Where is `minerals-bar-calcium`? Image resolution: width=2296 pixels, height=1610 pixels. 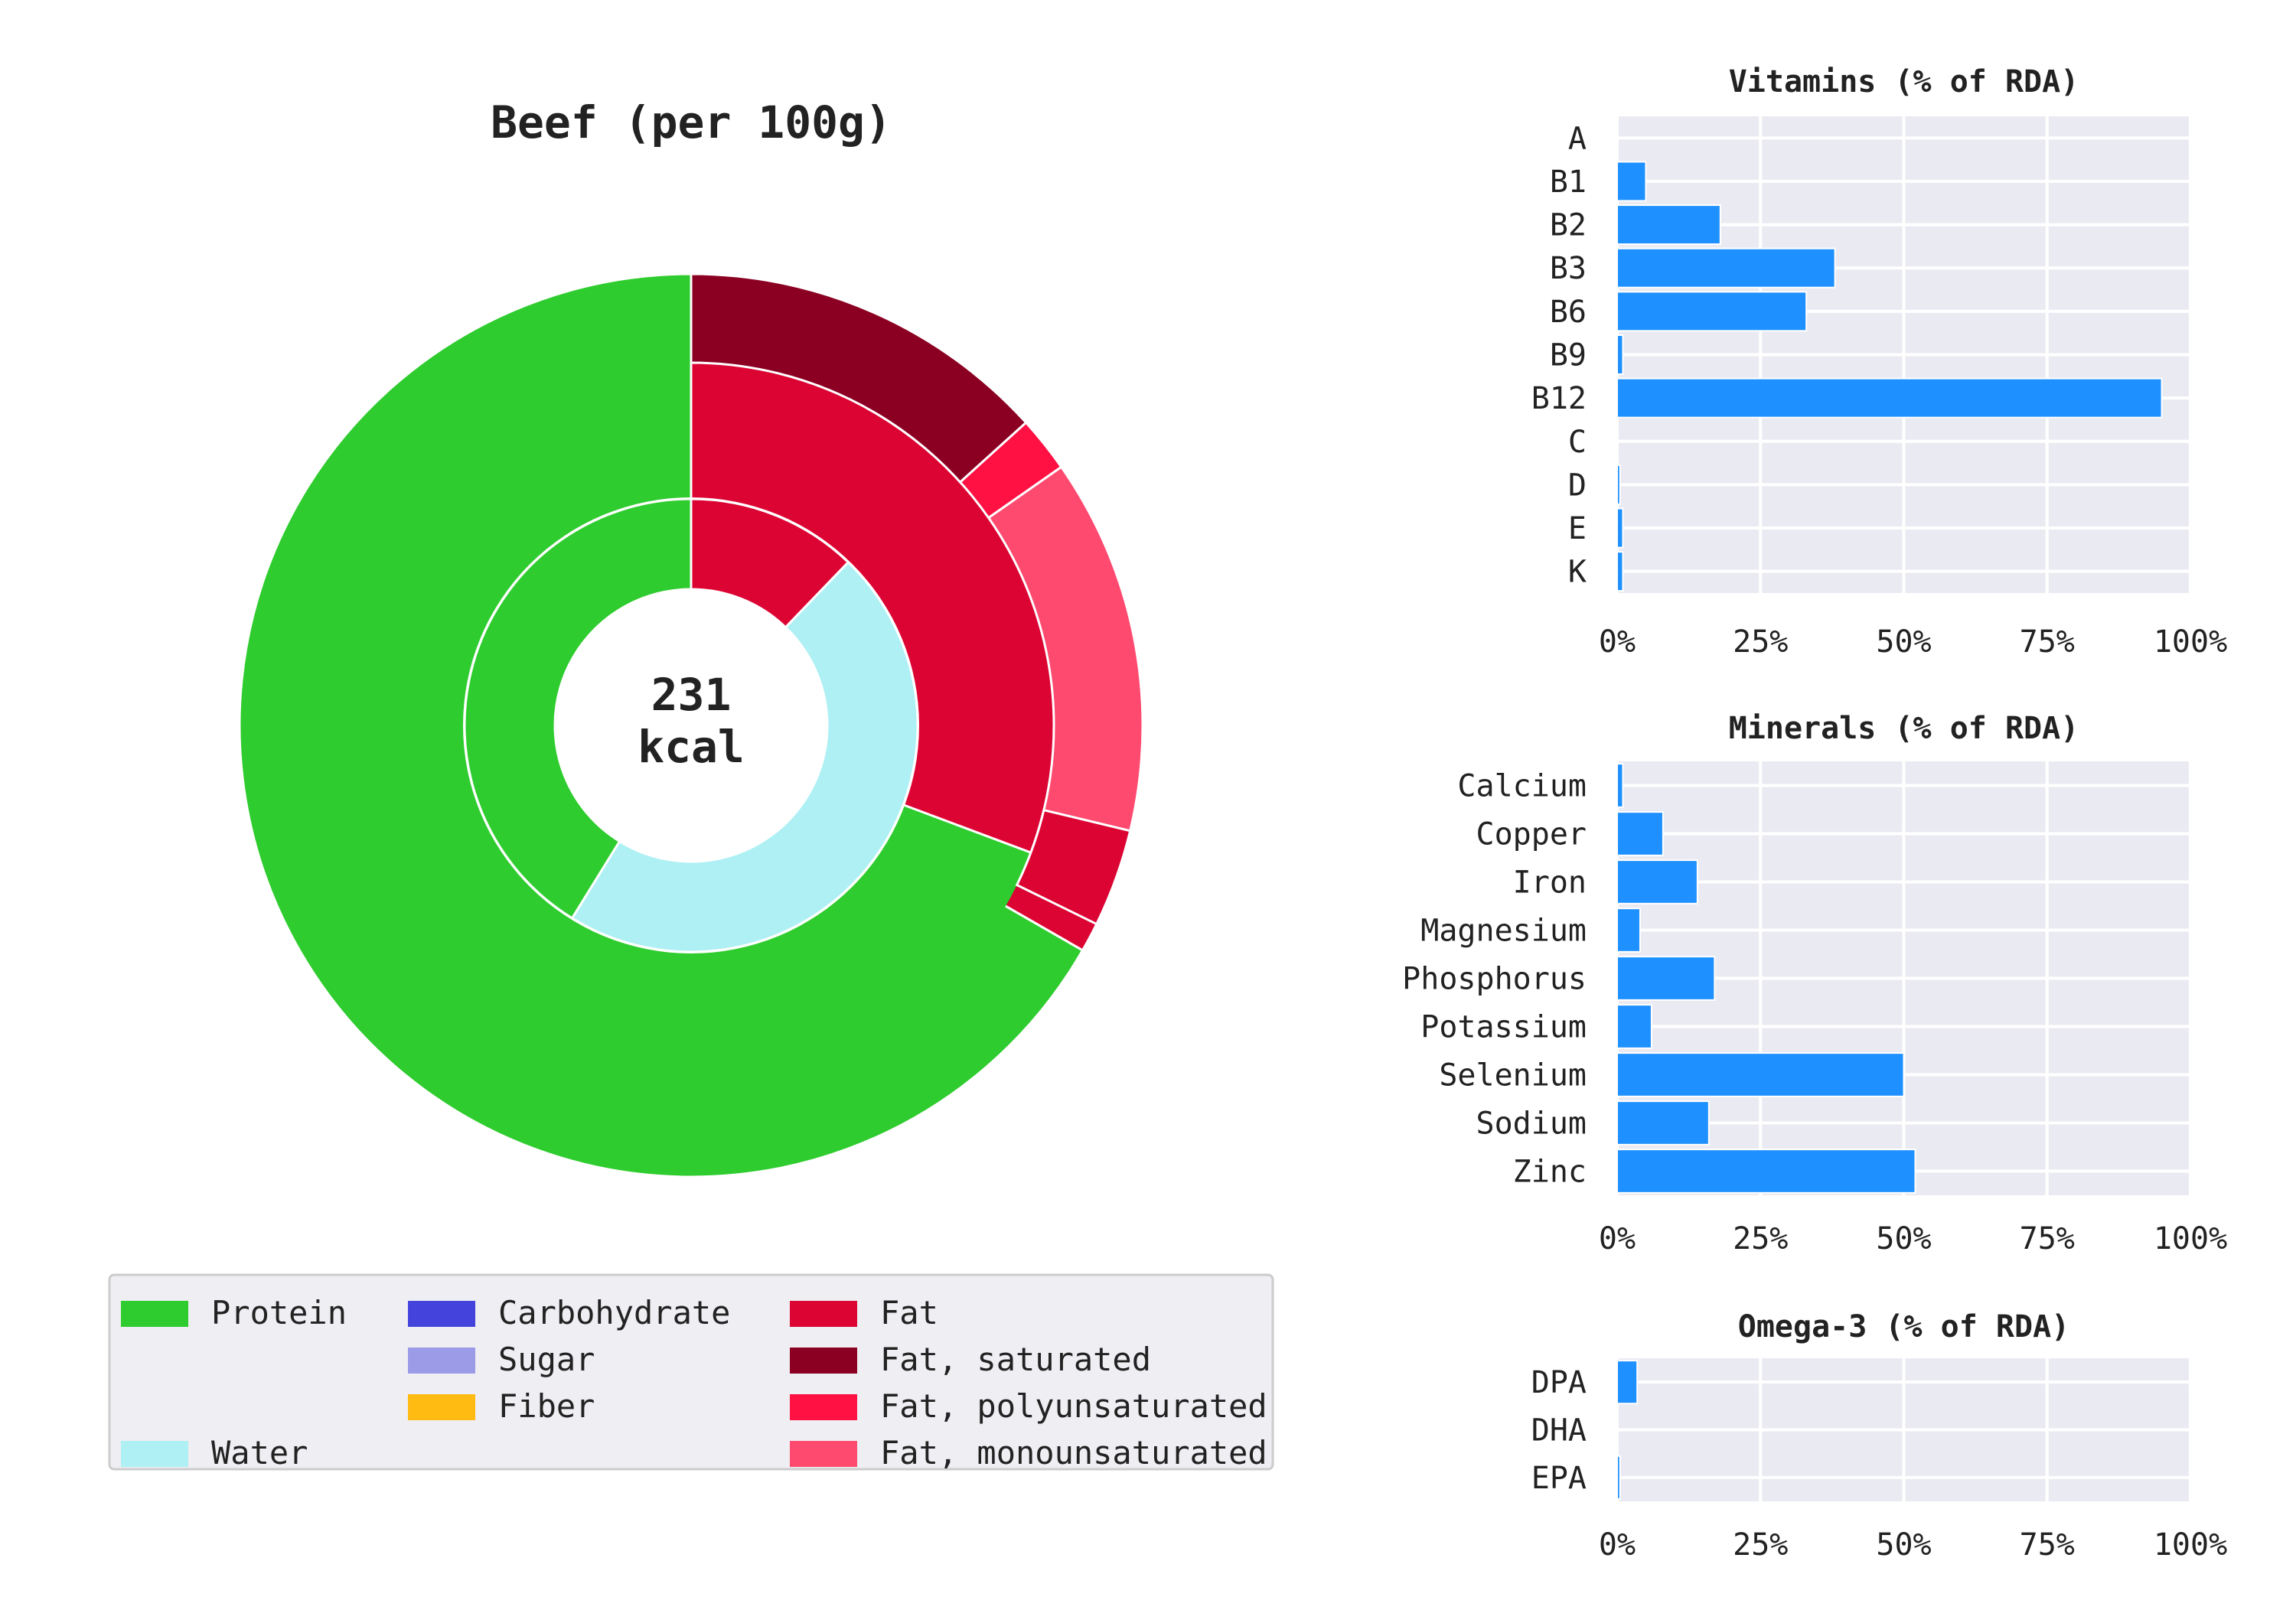 minerals-bar-calcium is located at coordinates (1620, 785).